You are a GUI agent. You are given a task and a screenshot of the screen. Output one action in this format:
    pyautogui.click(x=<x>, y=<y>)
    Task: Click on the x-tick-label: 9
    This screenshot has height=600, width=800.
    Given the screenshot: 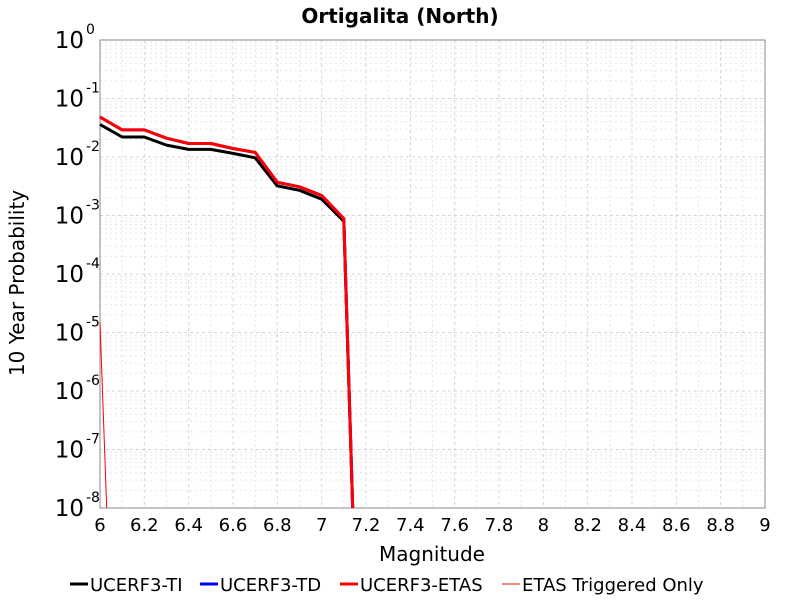 What is the action you would take?
    pyautogui.click(x=764, y=525)
    